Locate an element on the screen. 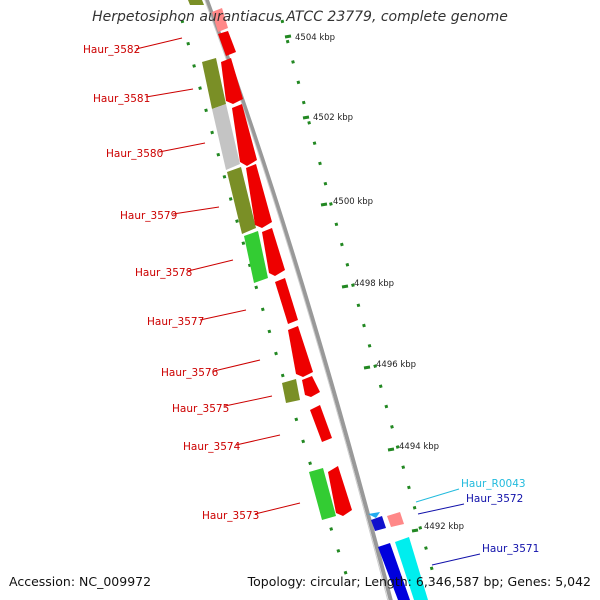 The height and width of the screenshot is (600, 600). cog-block-blue is located at coordinates (394, 571).